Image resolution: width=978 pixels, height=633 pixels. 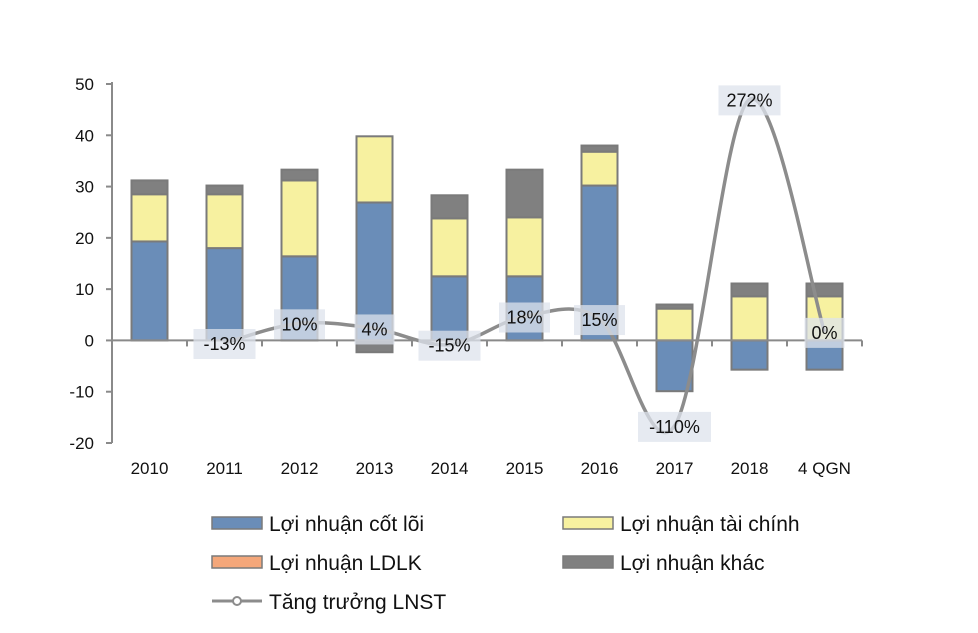 I want to click on legend-label: Lợi nhuận tài chính, so click(x=710, y=524).